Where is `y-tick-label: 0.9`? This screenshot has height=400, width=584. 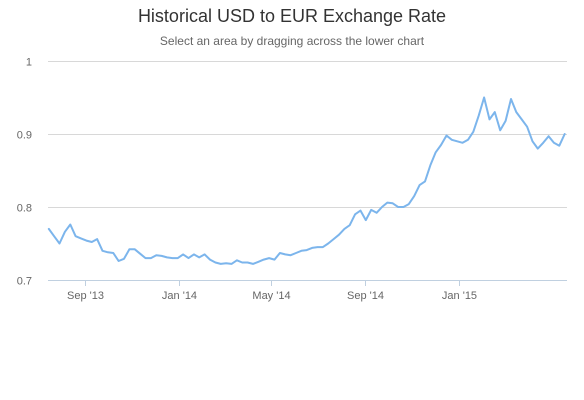 y-tick-label: 0.9 is located at coordinates (24, 136).